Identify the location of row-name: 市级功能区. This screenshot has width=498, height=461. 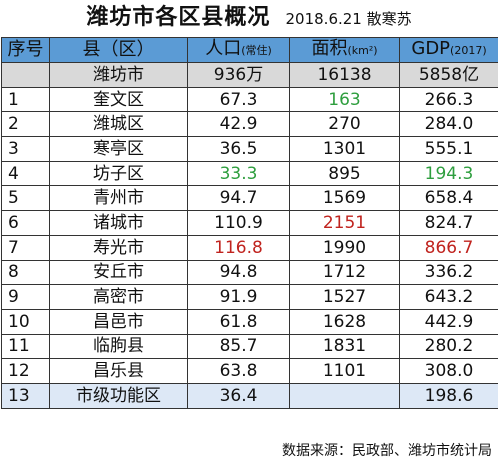
(118, 395).